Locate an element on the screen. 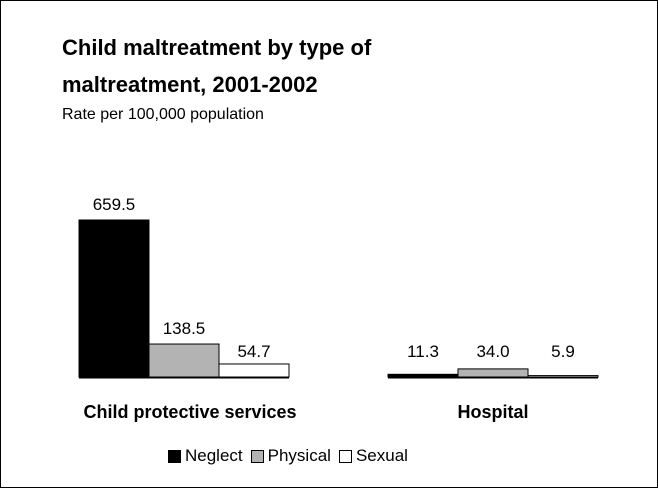  category-label-hospital: Hospital is located at coordinates (492, 412).